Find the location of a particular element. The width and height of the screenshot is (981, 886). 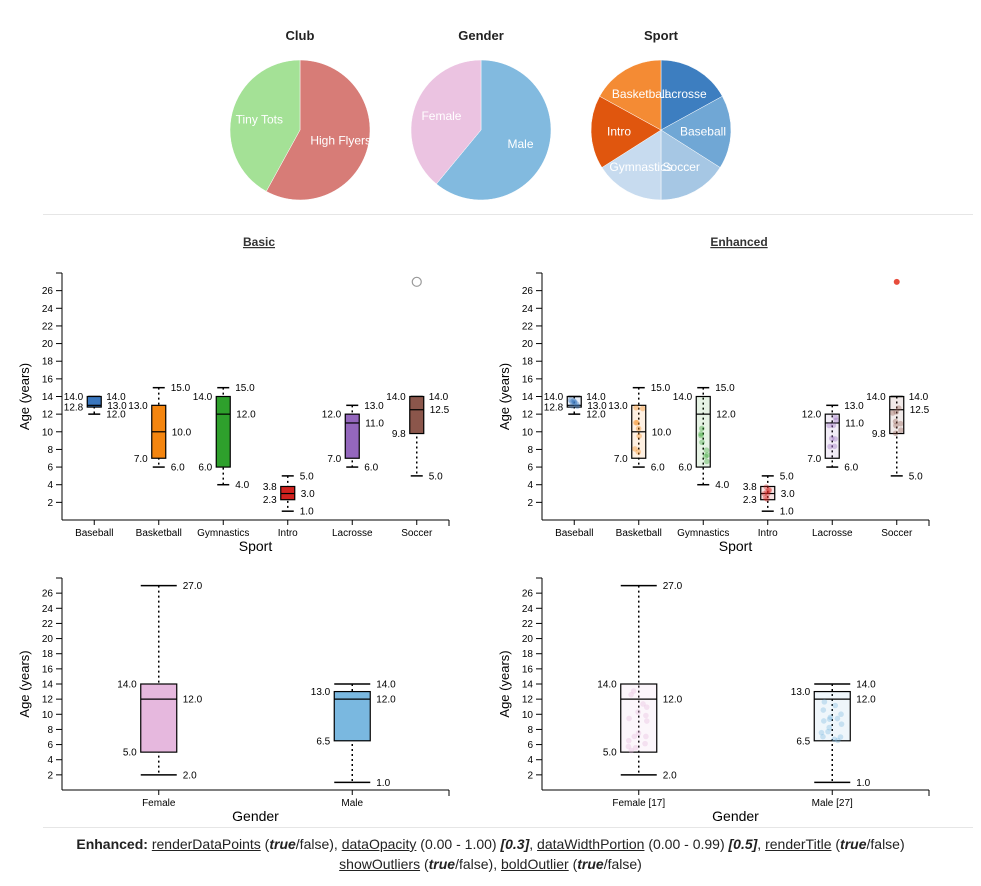

label-max: 15.0 is located at coordinates (725, 388).